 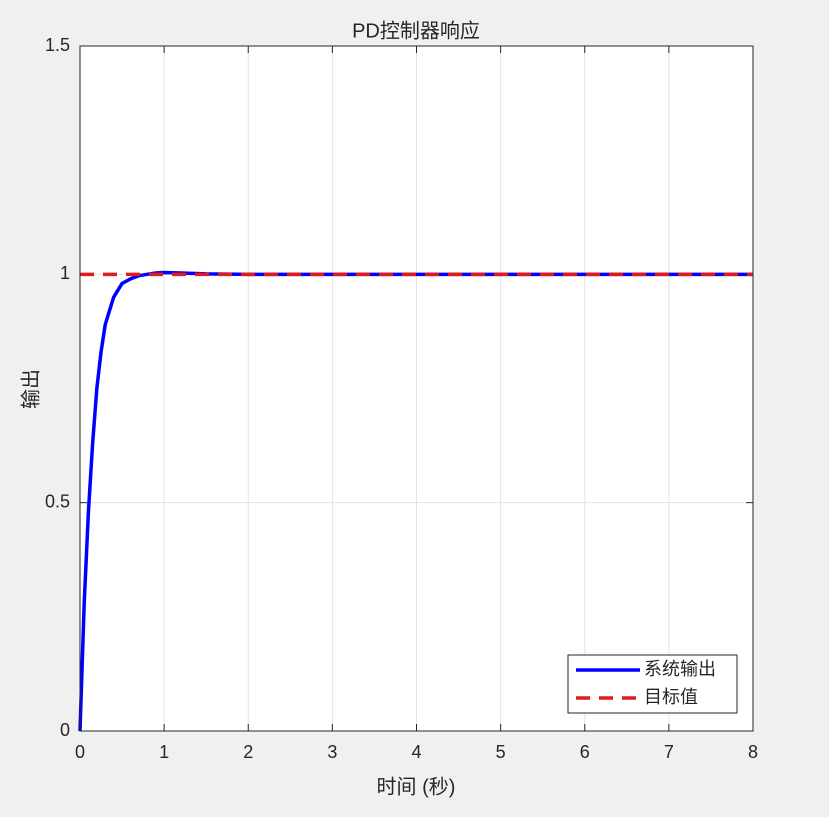 I want to click on x-tick-label: 0, so click(x=80, y=752).